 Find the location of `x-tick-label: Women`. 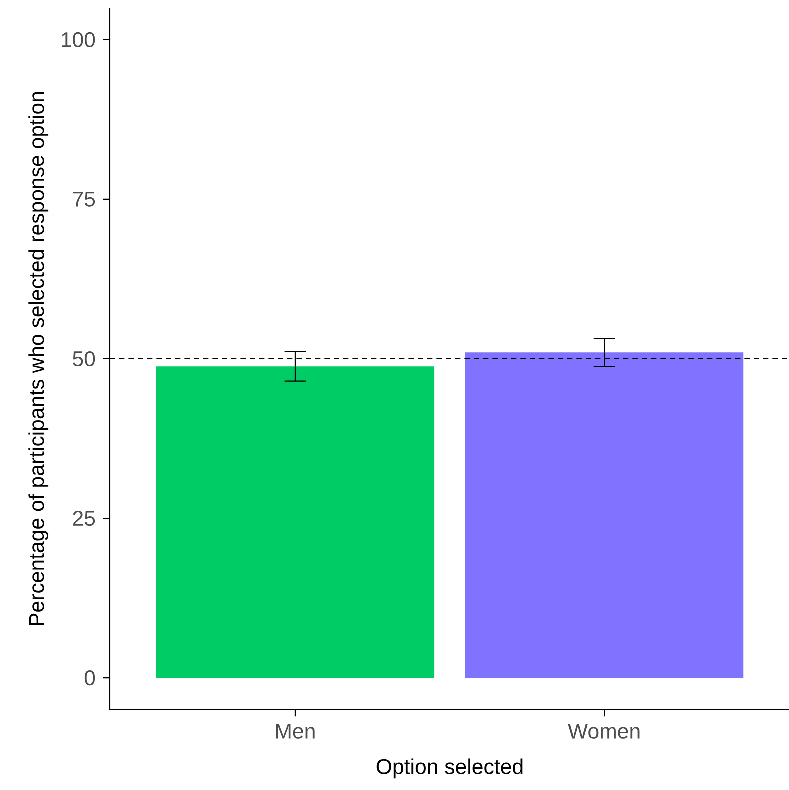

x-tick-label: Women is located at coordinates (604, 731).